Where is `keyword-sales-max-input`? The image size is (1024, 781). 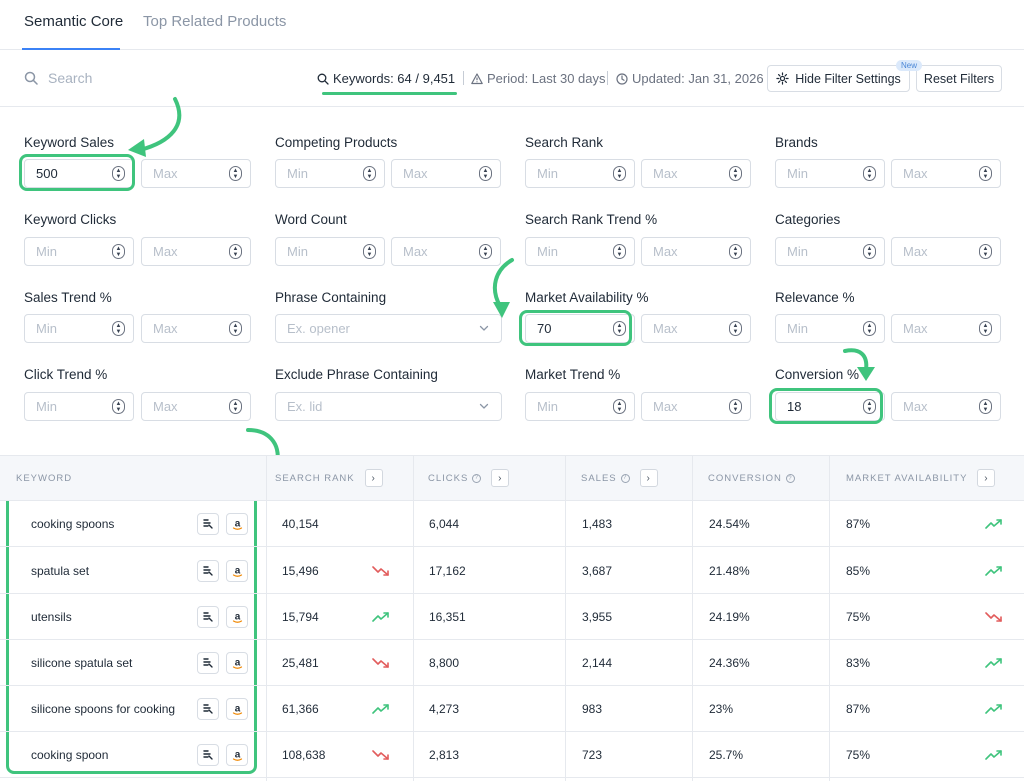
keyword-sales-max-input is located at coordinates (188, 173).